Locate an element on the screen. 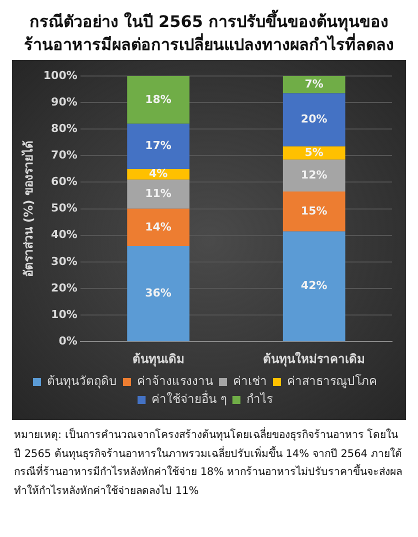 The image size is (418, 537). y-tick-label: 90% is located at coordinates (64, 102).